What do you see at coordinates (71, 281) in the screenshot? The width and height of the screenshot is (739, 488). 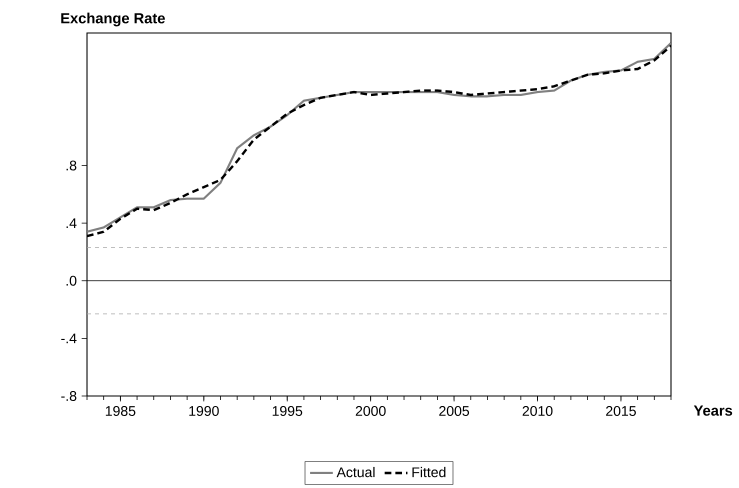 I see `y-tick-label: .0` at bounding box center [71, 281].